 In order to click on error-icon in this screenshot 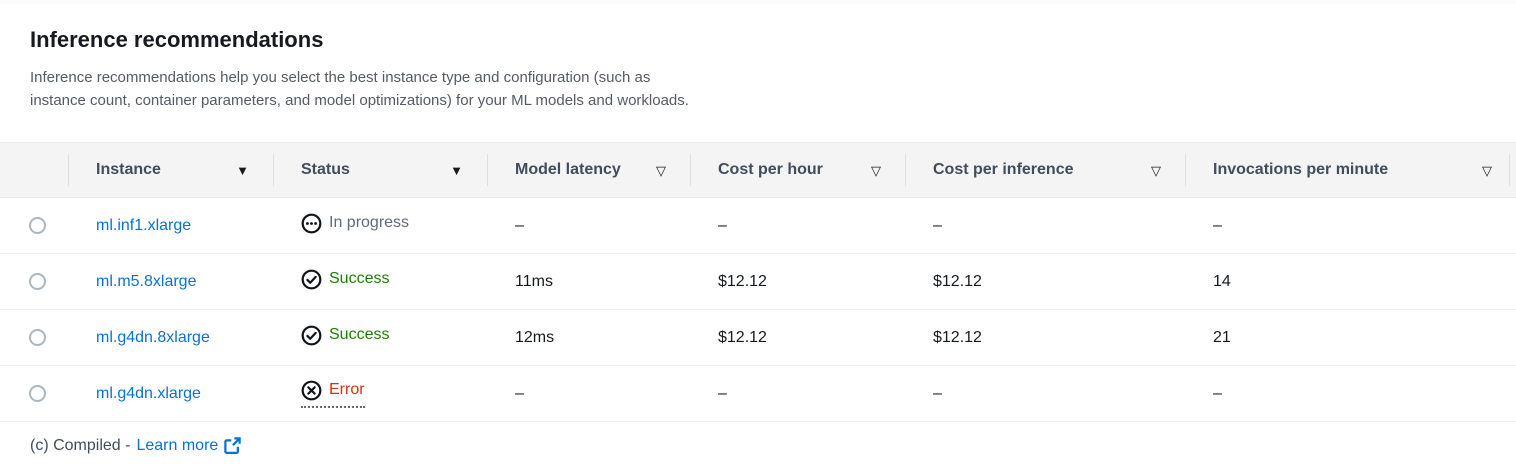, I will do `click(311, 390)`.